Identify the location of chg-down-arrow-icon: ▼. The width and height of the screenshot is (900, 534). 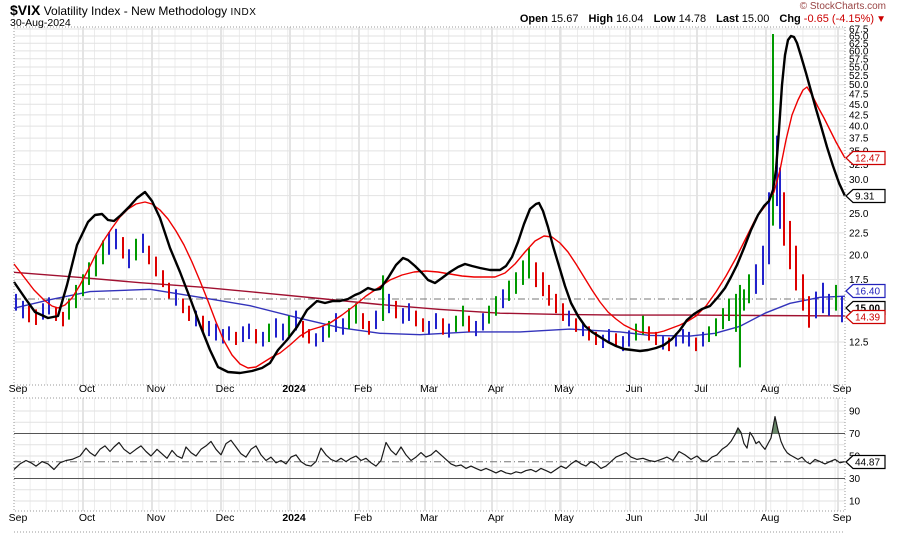
(881, 19).